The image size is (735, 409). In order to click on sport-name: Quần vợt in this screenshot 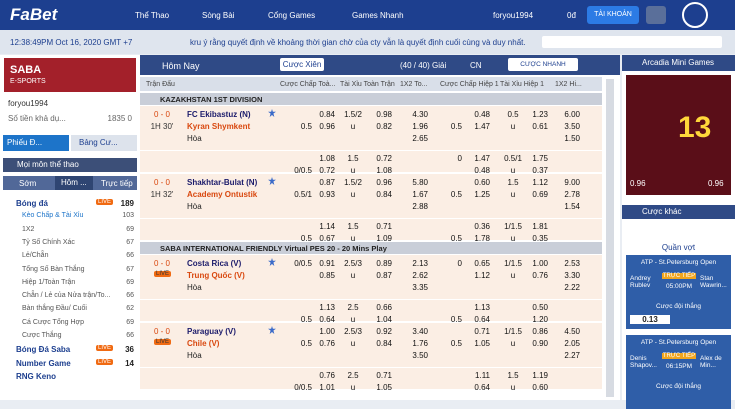, I will do `click(678, 247)`.